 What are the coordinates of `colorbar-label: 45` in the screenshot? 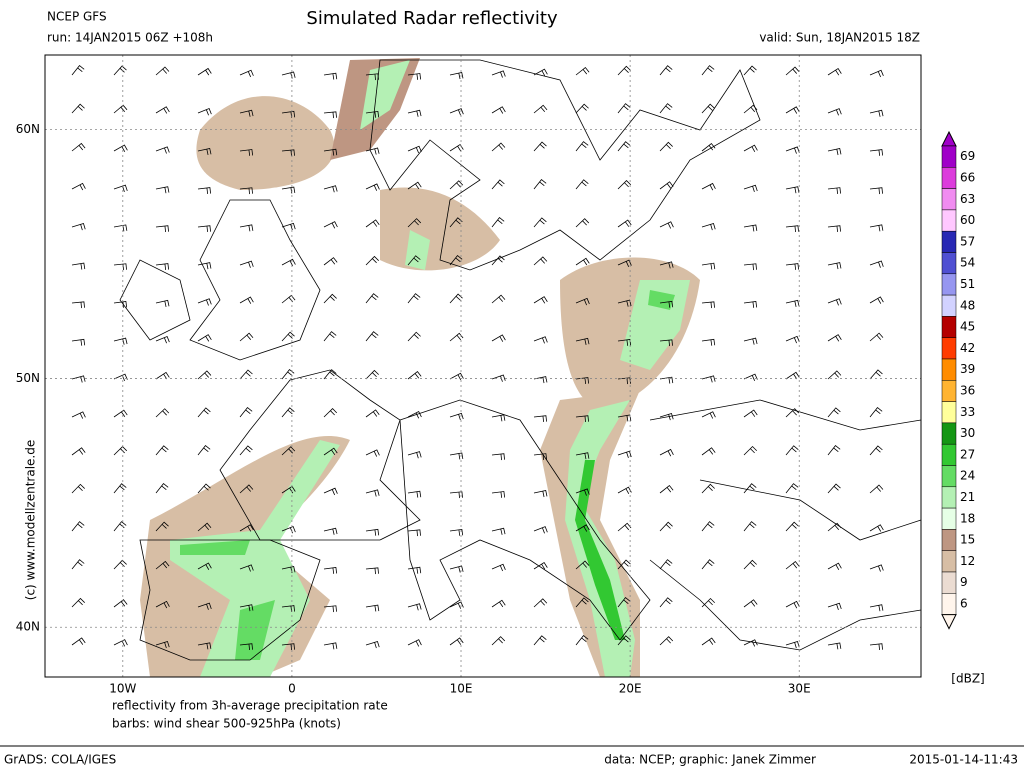 It's located at (967, 327).